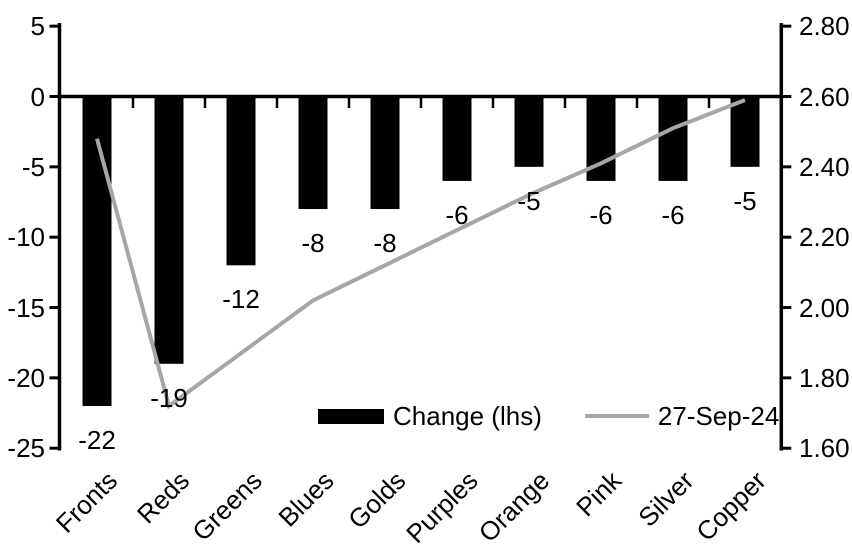 Image resolution: width=852 pixels, height=550 pixels. What do you see at coordinates (97, 439) in the screenshot?
I see `bar-data-label: -22` at bounding box center [97, 439].